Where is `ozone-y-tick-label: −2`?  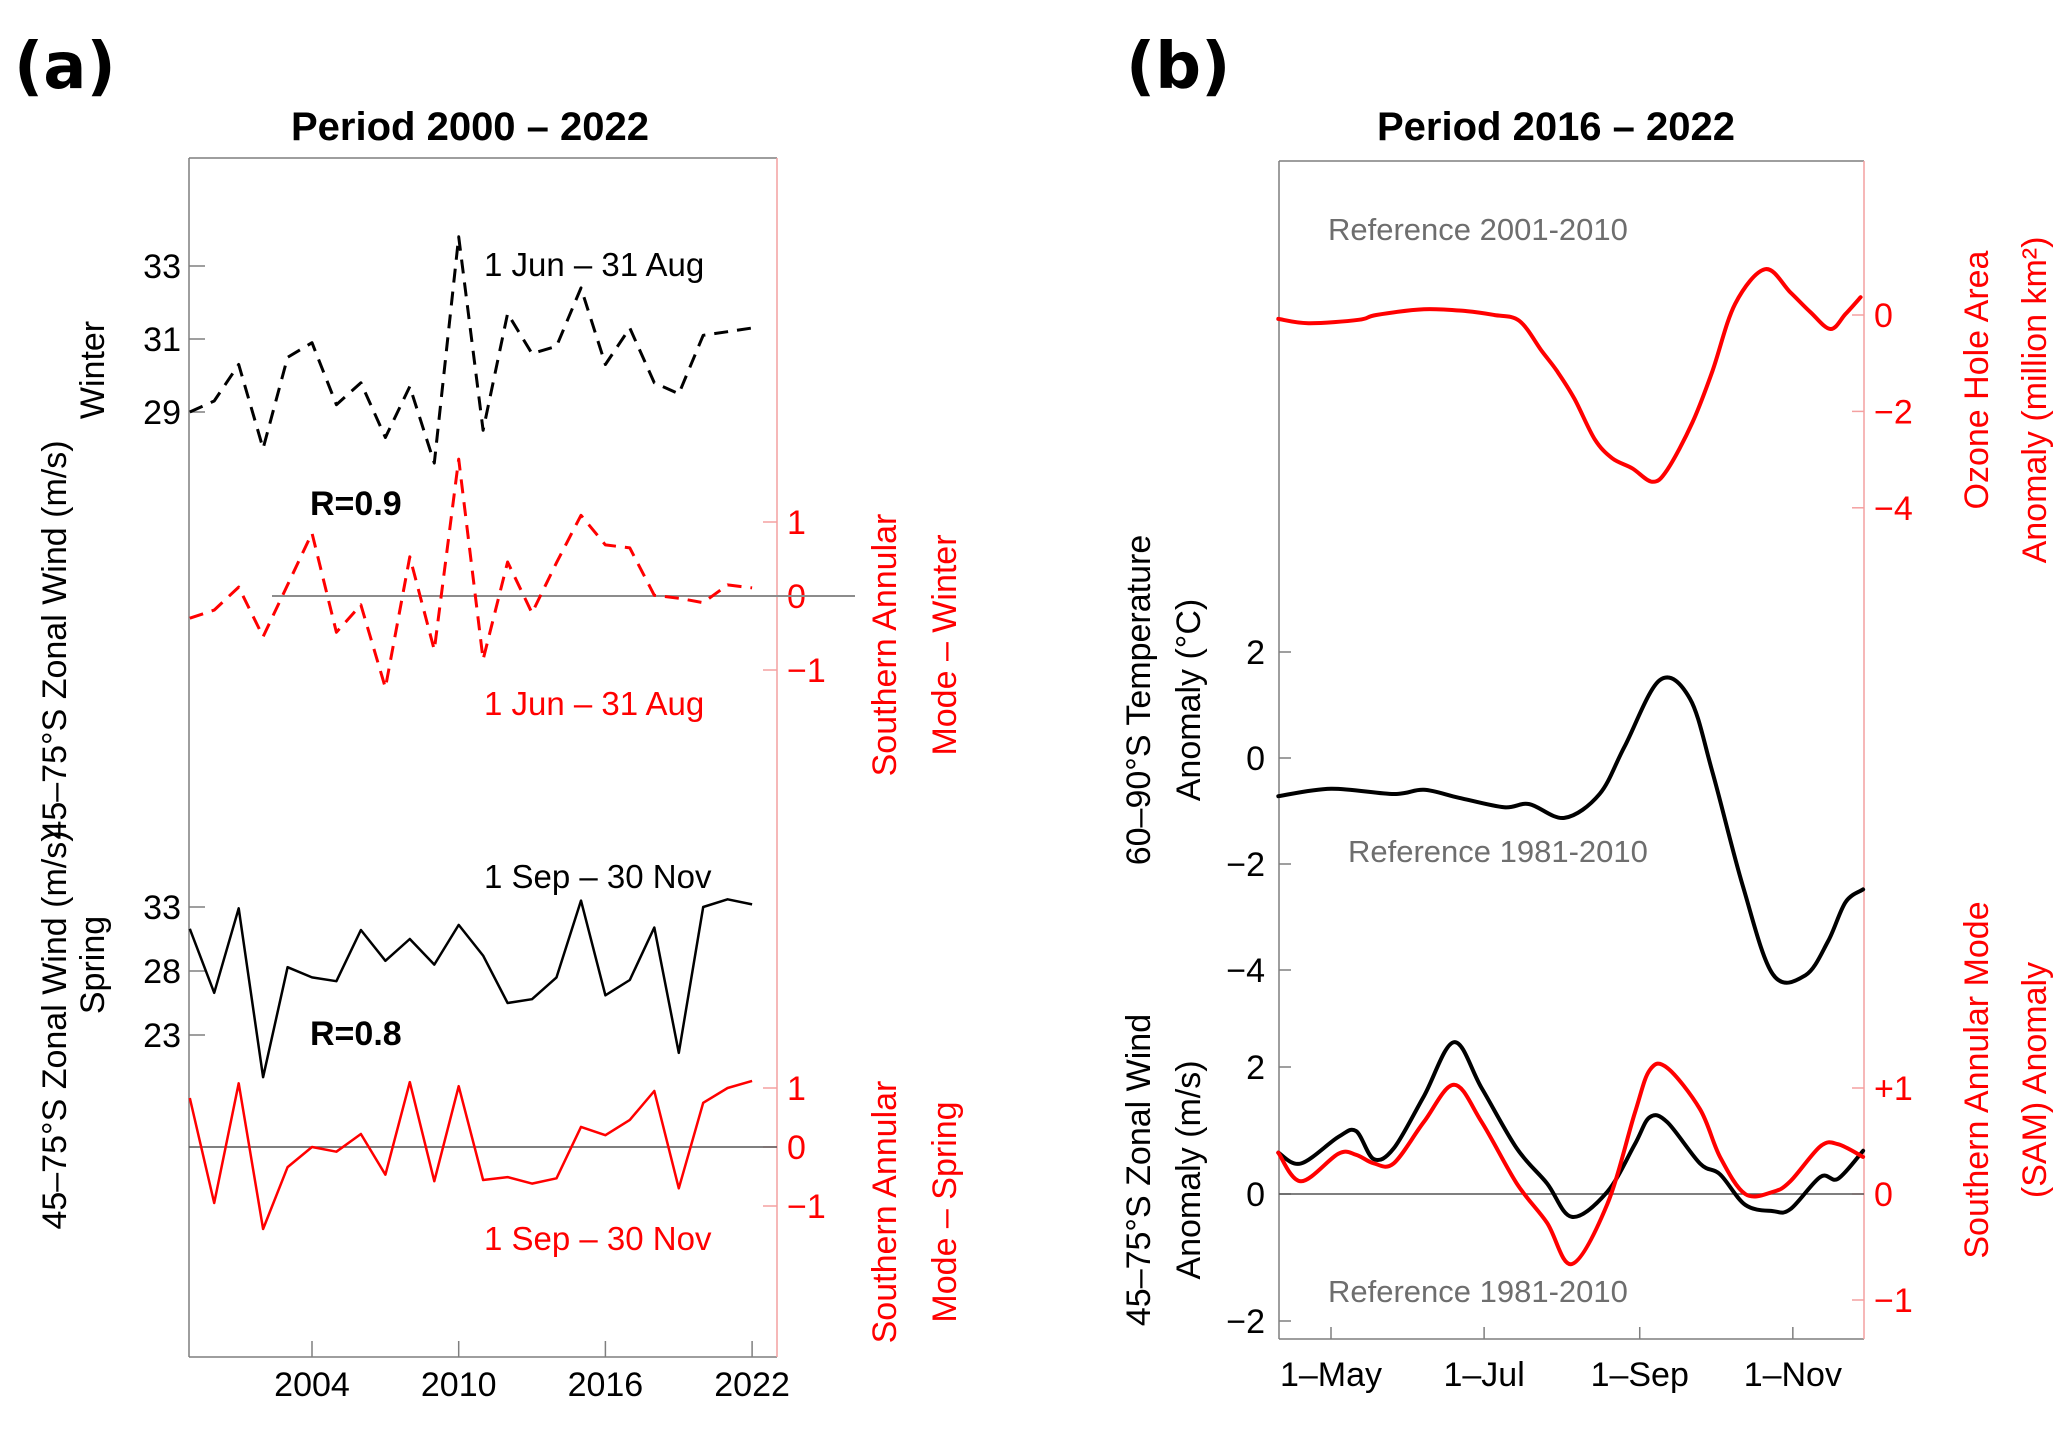
ozone-y-tick-label: −2 is located at coordinates (1893, 412).